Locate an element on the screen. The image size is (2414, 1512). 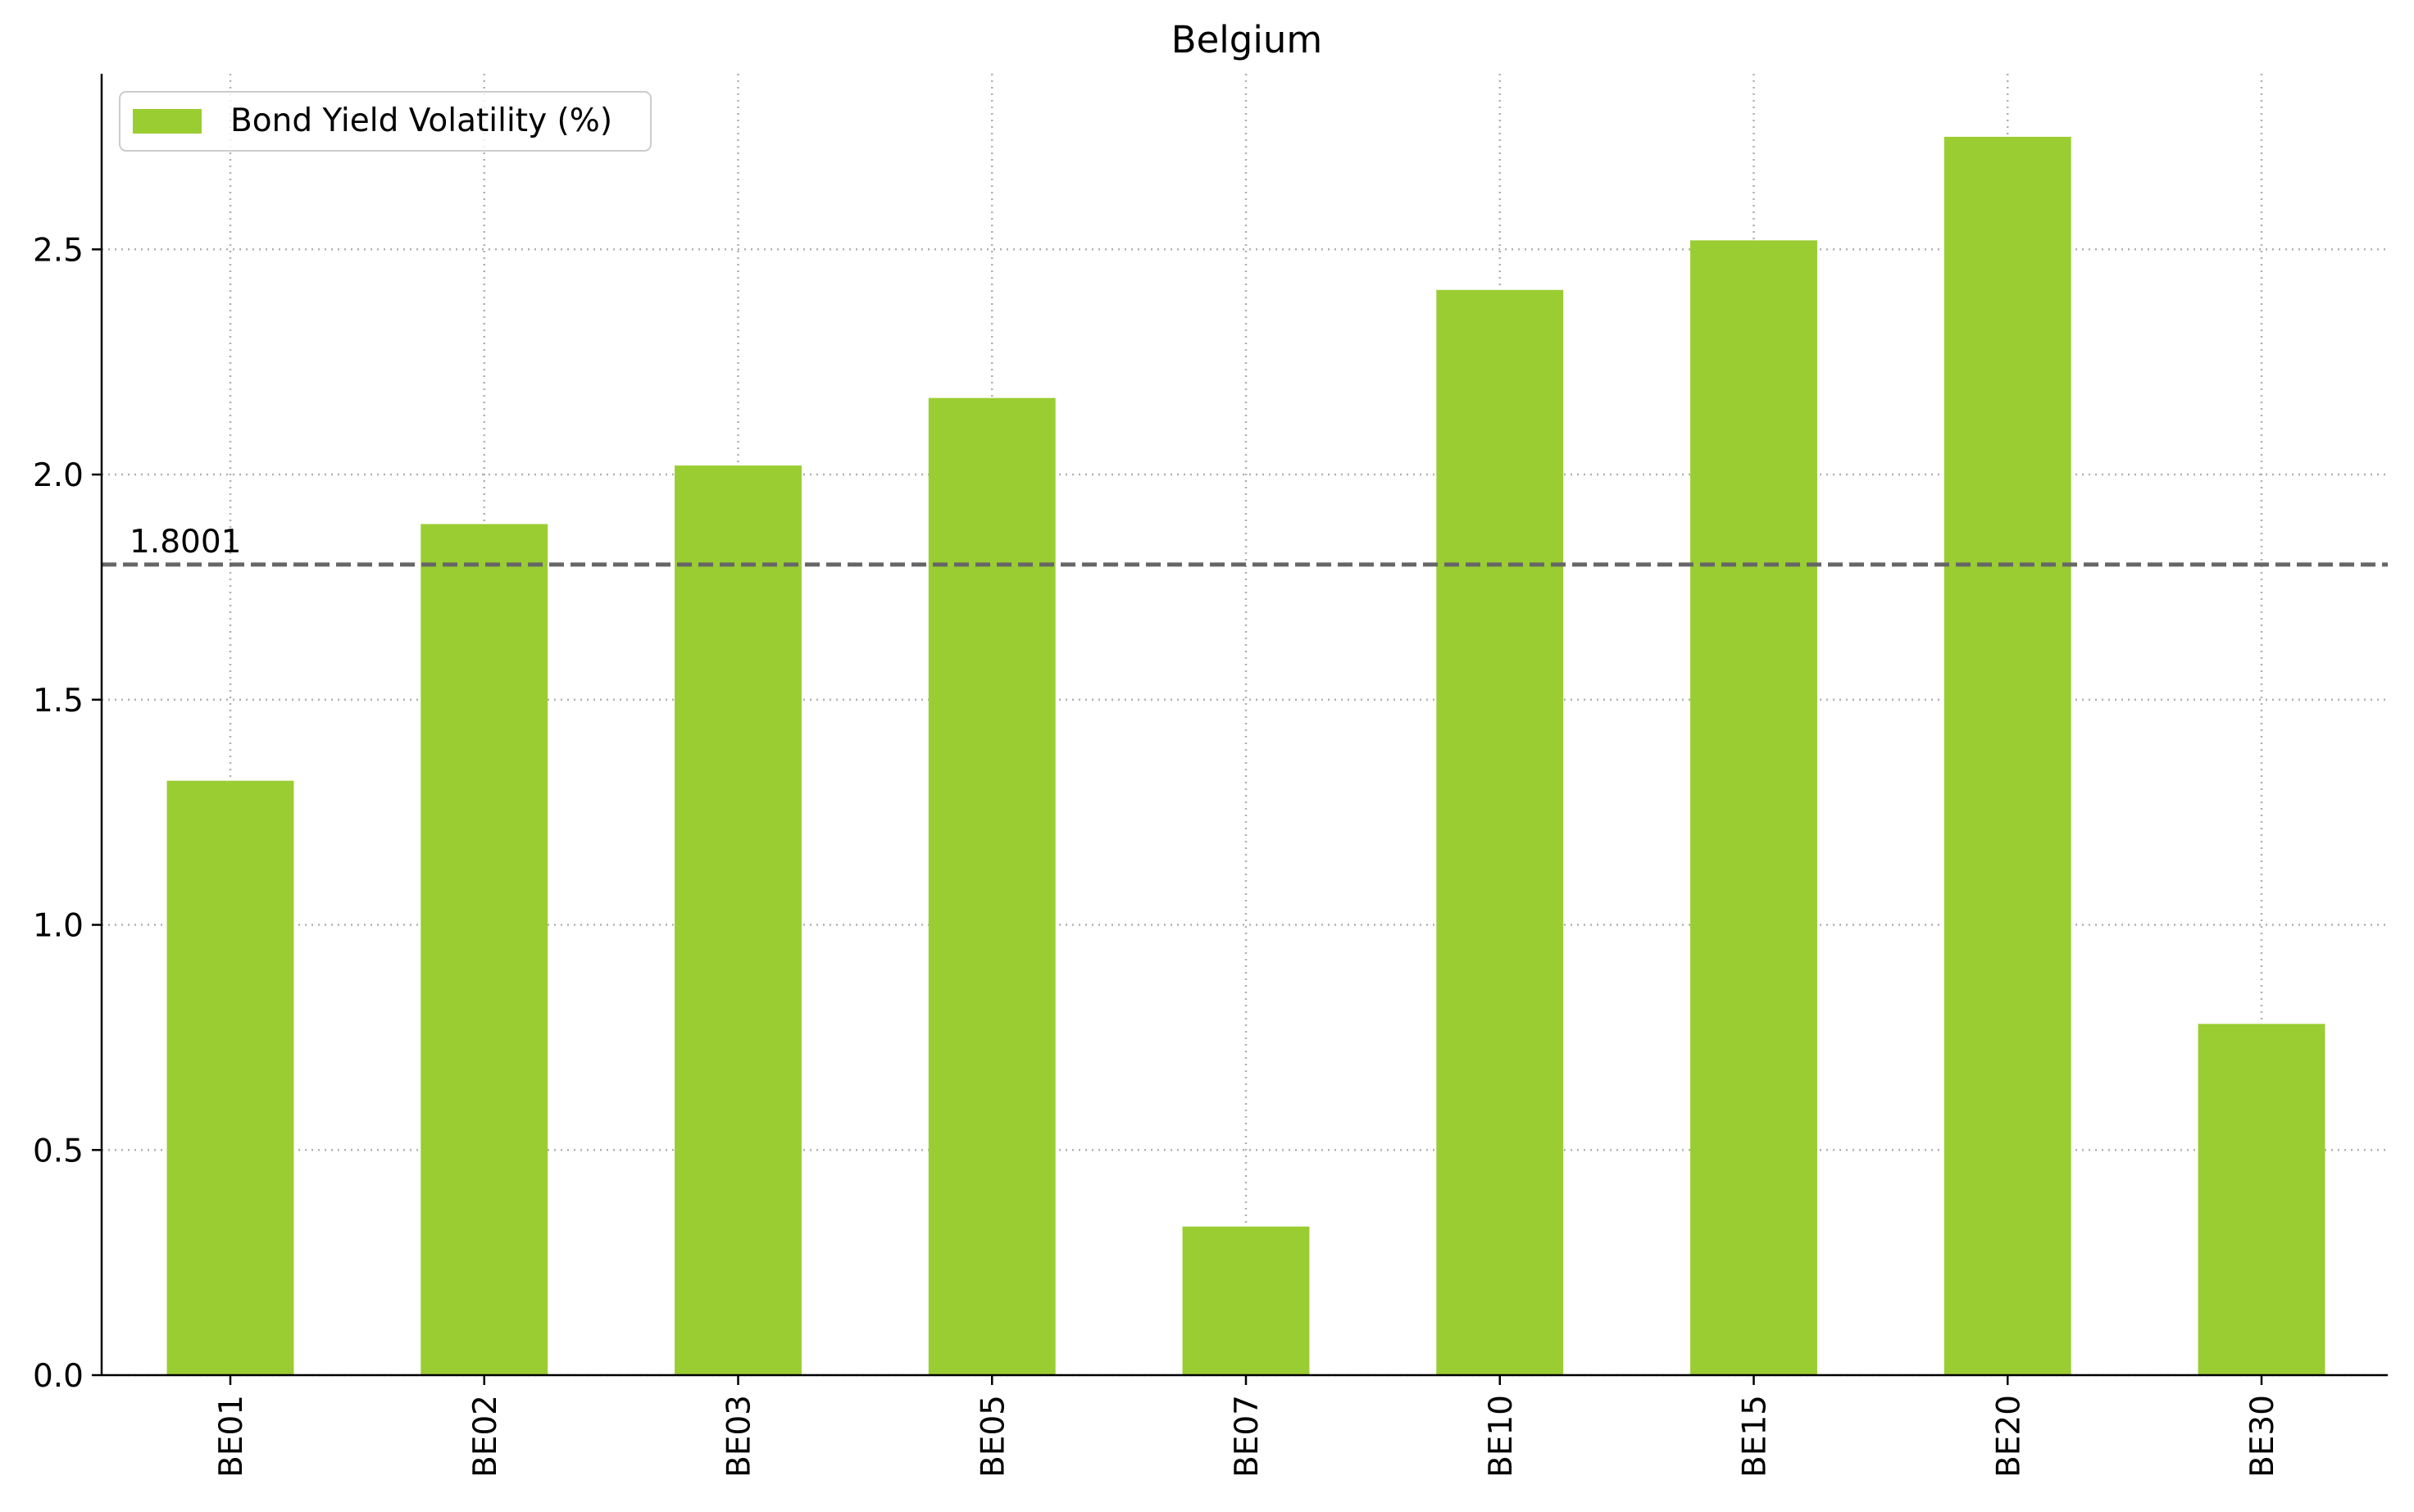
legend: Bond Yield Volatility (%) is located at coordinates (385, 121).